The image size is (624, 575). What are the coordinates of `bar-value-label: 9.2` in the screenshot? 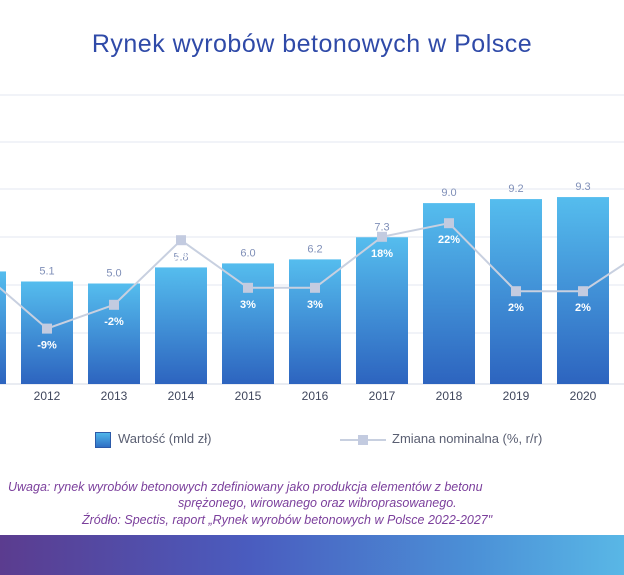 It's located at (515, 189).